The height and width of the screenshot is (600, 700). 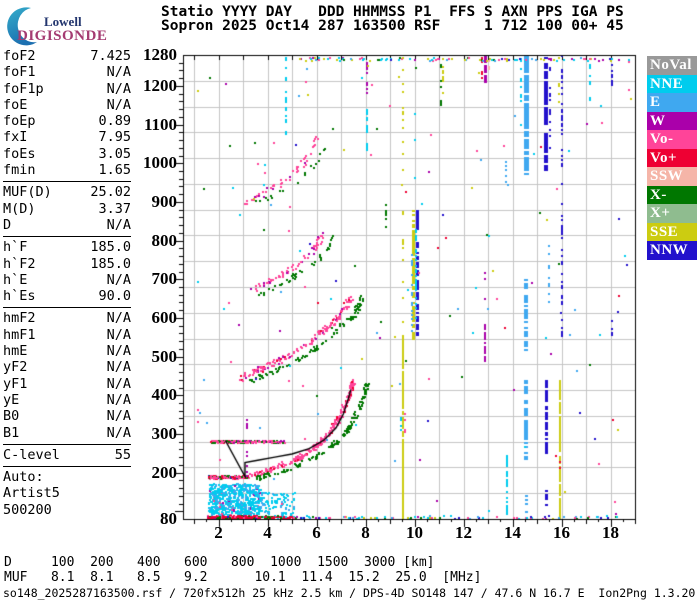 What do you see at coordinates (114, 153) in the screenshot?
I see `param-value: 3.05` at bounding box center [114, 153].